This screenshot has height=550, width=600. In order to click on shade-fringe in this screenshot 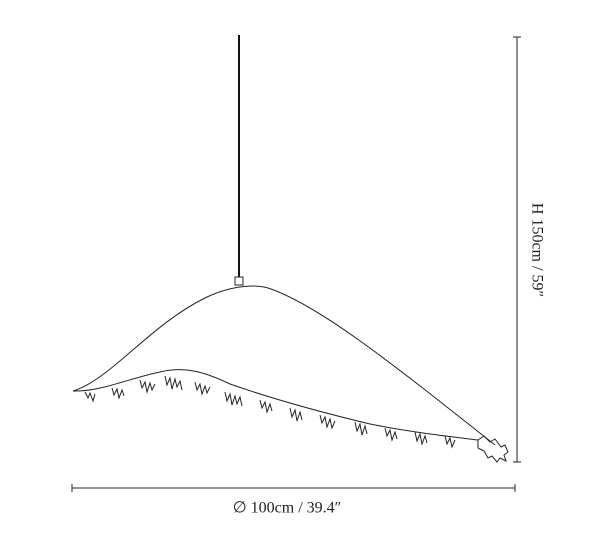, I will do `click(270, 412)`.